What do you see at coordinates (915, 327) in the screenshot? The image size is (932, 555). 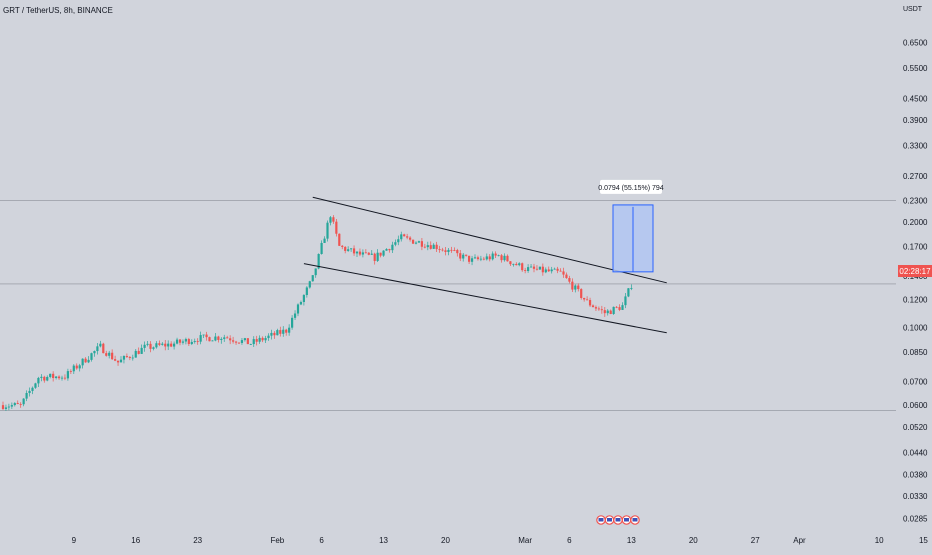 I see `y-tick-label: 0.1000` at bounding box center [915, 327].